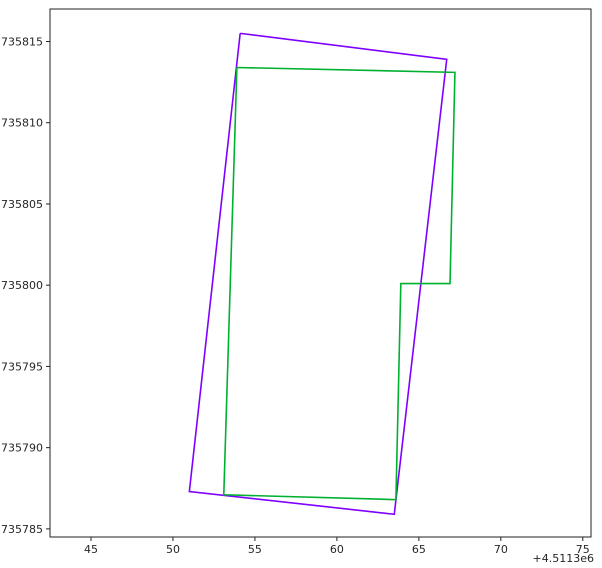 Image resolution: width=602 pixels, height=568 pixels. What do you see at coordinates (22, 123) in the screenshot?
I see `y-tick-label: 735810` at bounding box center [22, 123].